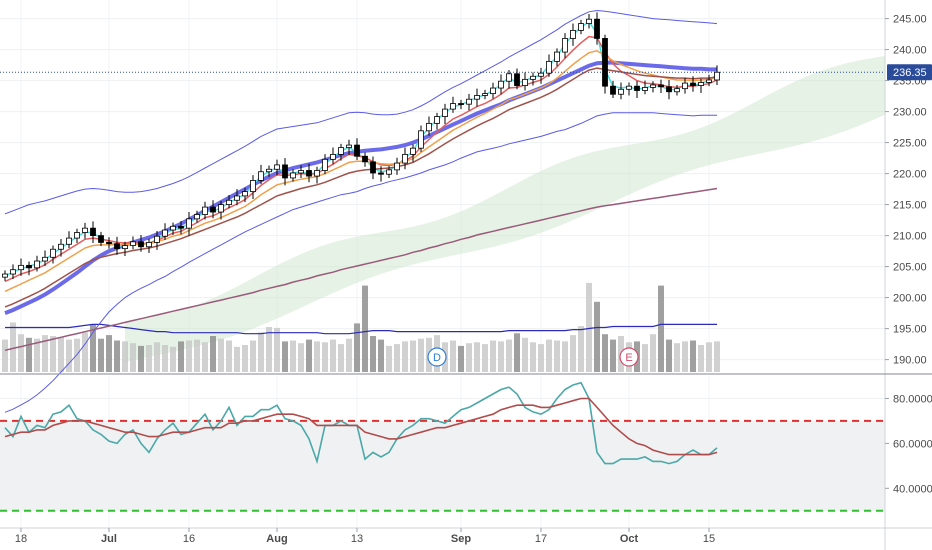 The width and height of the screenshot is (932, 550). What do you see at coordinates (910, 73) in the screenshot?
I see `last-price-label: 236.35` at bounding box center [910, 73].